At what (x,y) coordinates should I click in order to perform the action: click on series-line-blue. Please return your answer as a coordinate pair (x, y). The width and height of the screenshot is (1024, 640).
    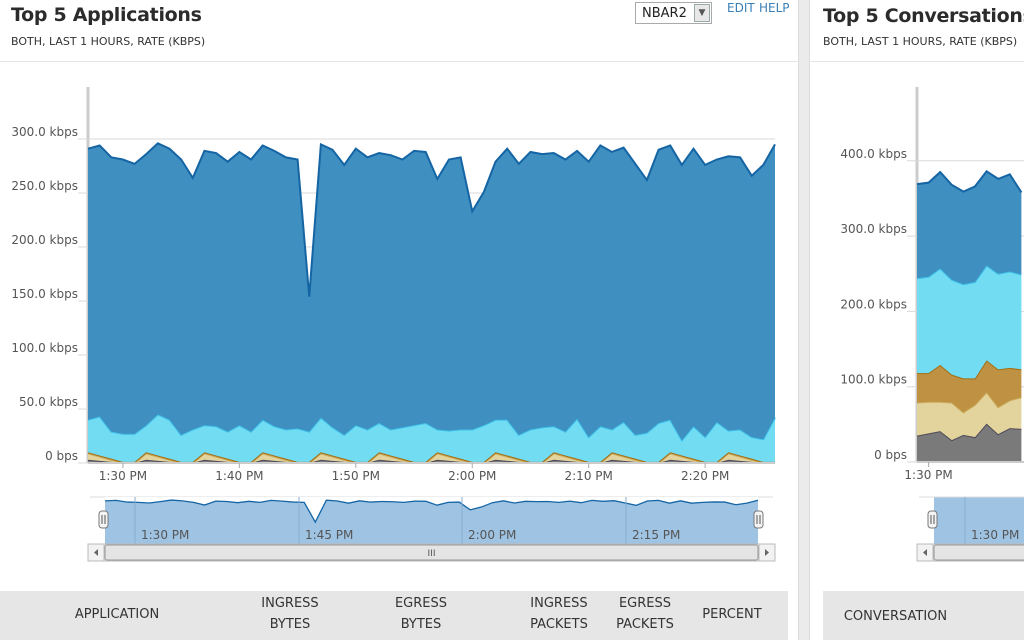
    Looking at the image, I should click on (969, 181).